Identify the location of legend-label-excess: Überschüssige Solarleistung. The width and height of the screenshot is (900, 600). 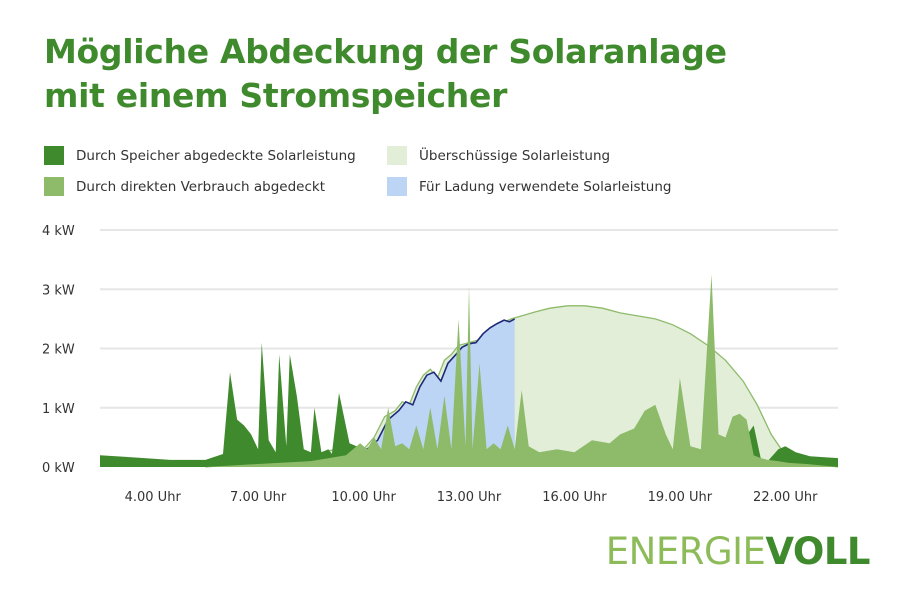
(515, 155).